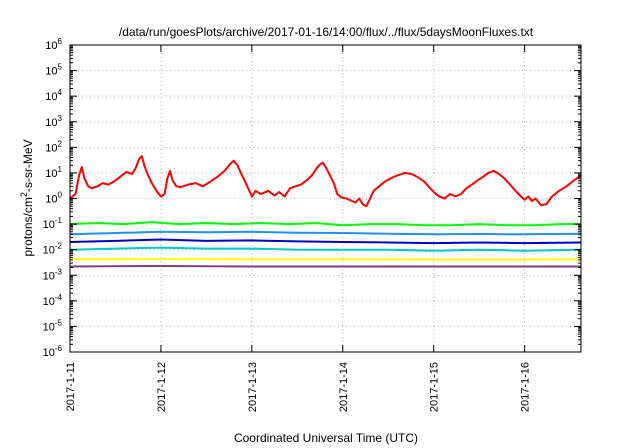 Image resolution: width=640 pixels, height=448 pixels. I want to click on y-tick-label: 10⁻⁶, so click(53, 351).